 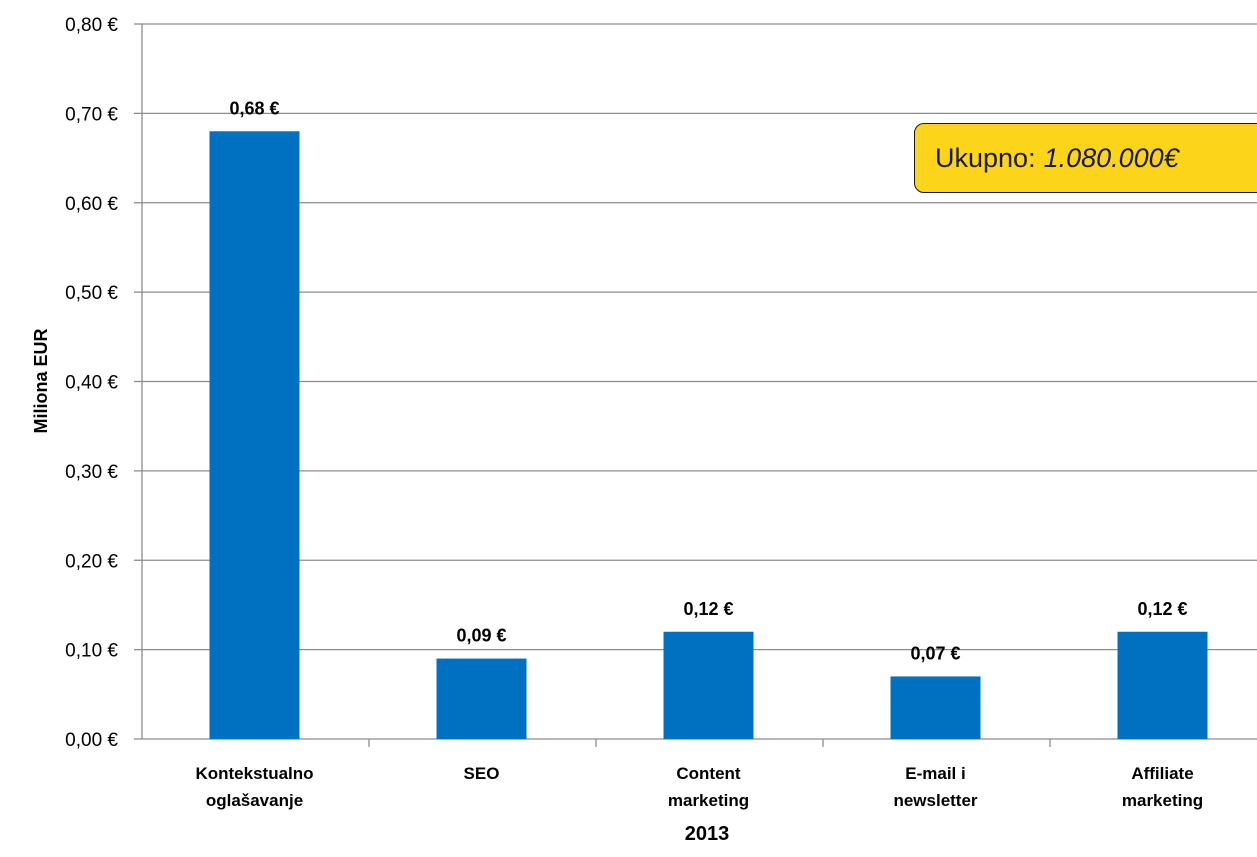 I want to click on x-tick-label: E-mail i, so click(x=935, y=773).